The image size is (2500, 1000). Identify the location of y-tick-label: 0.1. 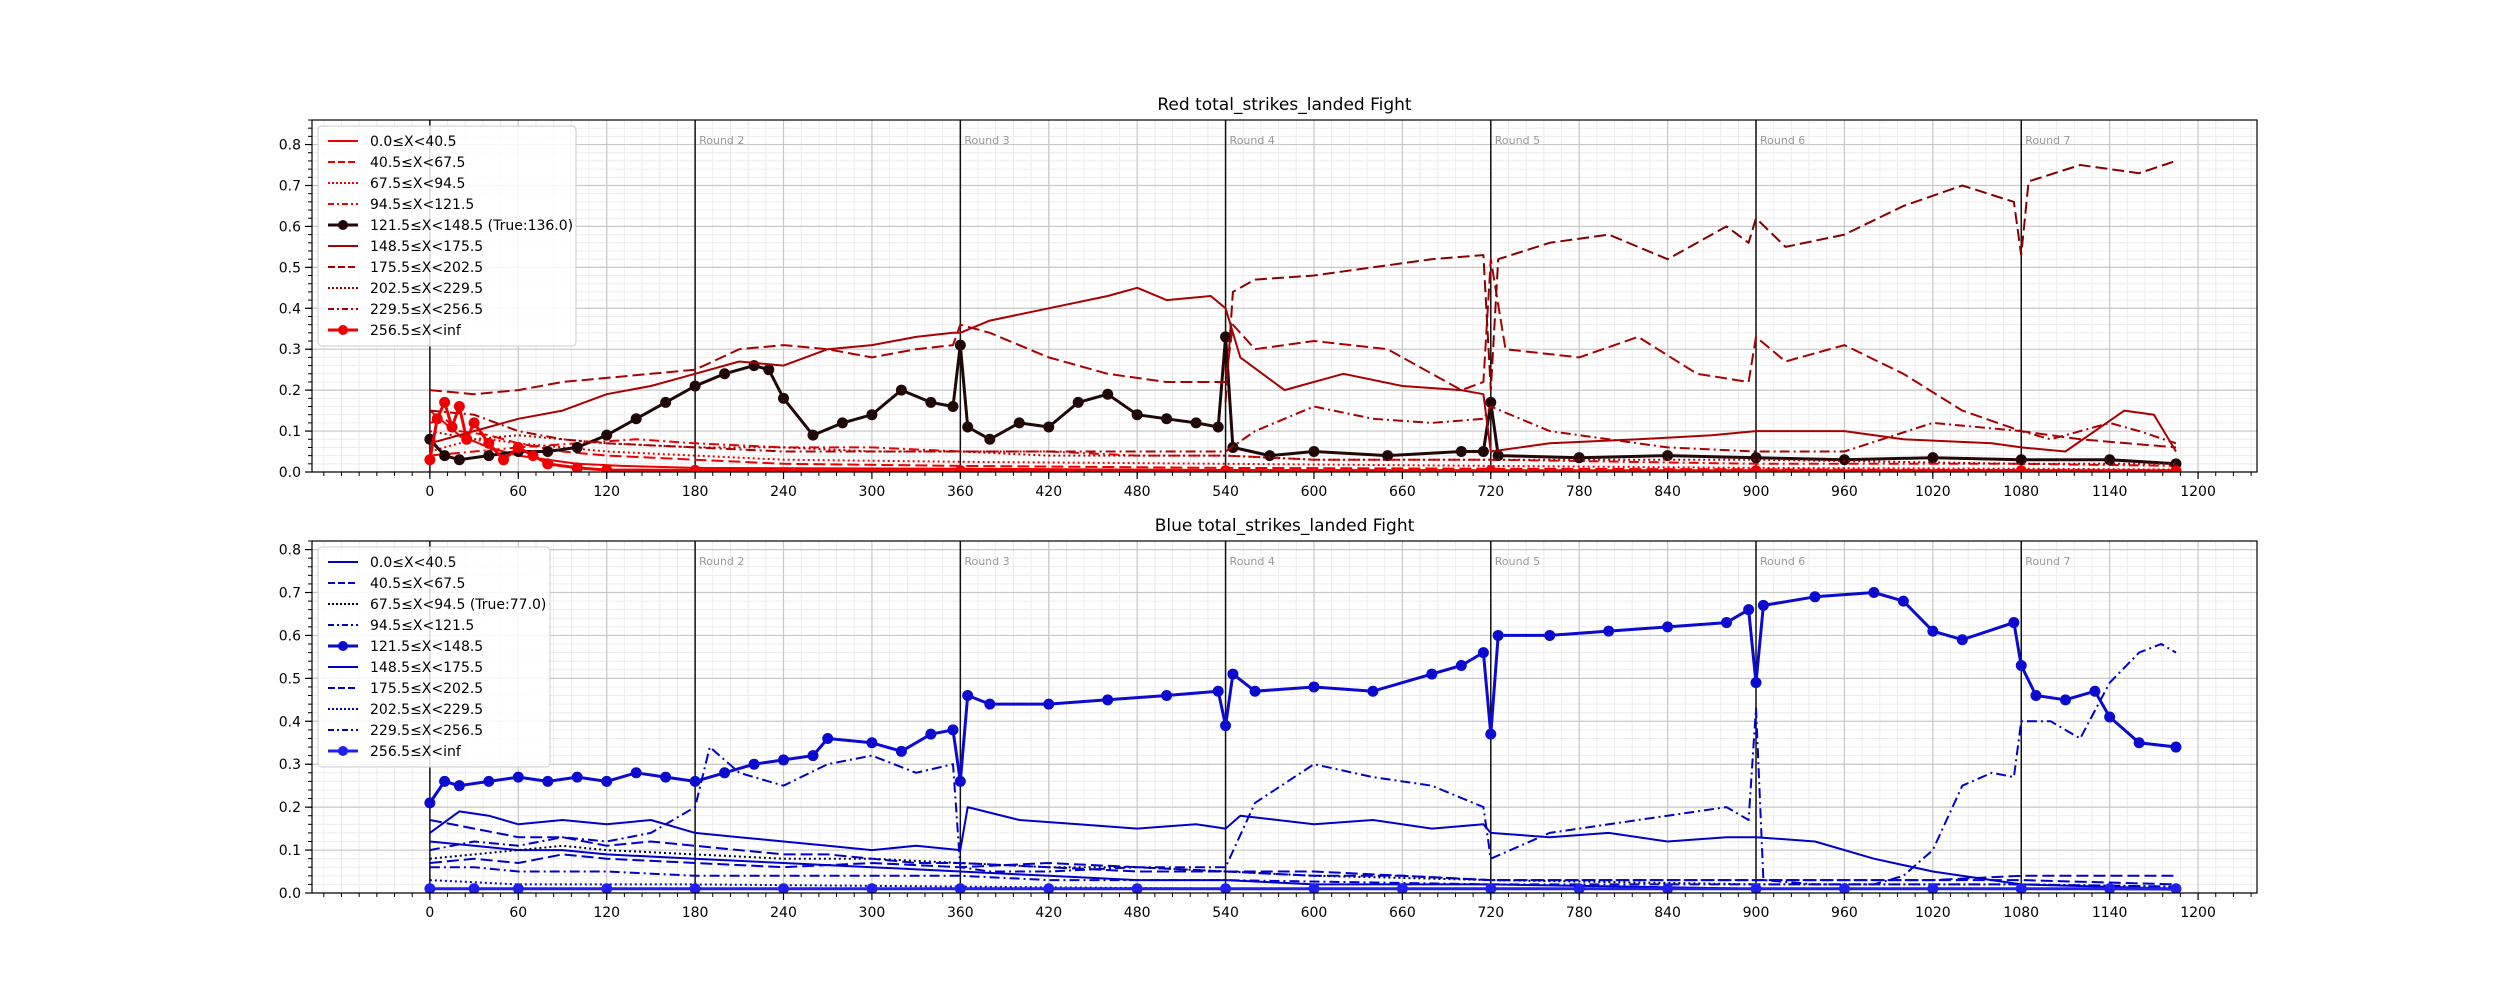
(290, 432).